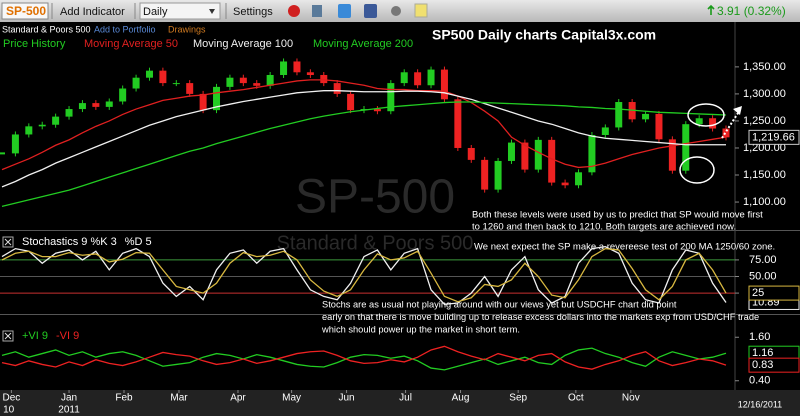  I want to click on legend-entry: %D 5, so click(138, 242).